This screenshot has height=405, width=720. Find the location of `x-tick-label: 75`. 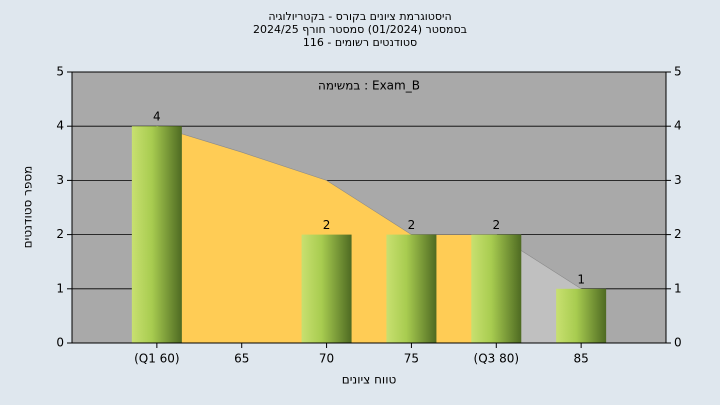

x-tick-label: 75 is located at coordinates (411, 359).